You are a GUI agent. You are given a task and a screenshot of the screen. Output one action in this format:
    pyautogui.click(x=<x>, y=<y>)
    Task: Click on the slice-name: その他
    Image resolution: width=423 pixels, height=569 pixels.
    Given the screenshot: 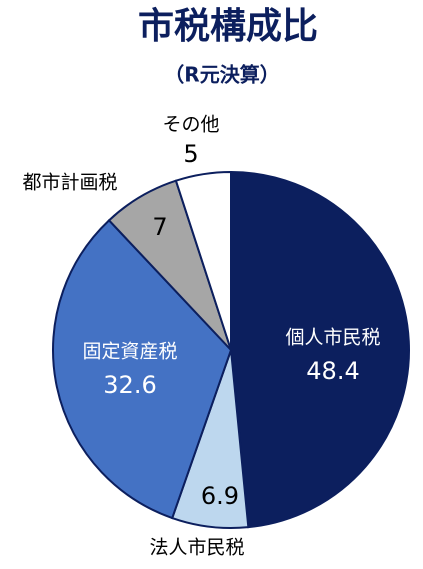 What is the action you would take?
    pyautogui.click(x=190, y=125)
    